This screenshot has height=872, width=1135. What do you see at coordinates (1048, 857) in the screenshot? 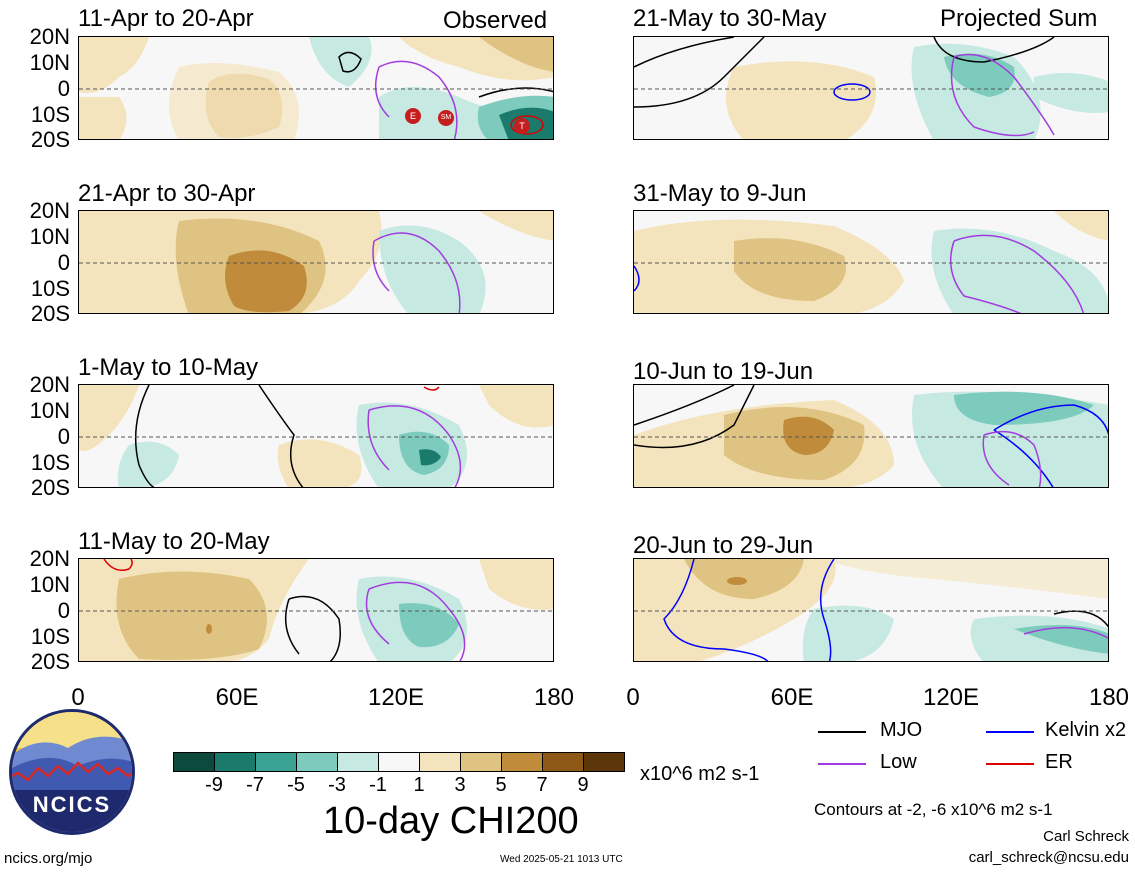
I see `author-email: carl_schreck@ncsu.edu` at bounding box center [1048, 857].